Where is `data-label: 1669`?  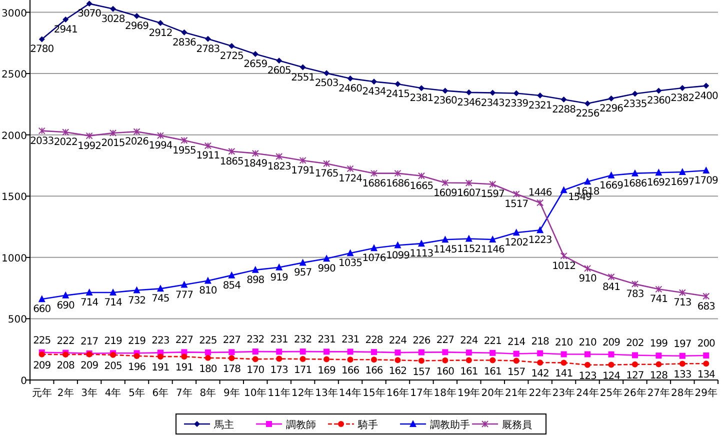
data-label: 1669 is located at coordinates (612, 186).